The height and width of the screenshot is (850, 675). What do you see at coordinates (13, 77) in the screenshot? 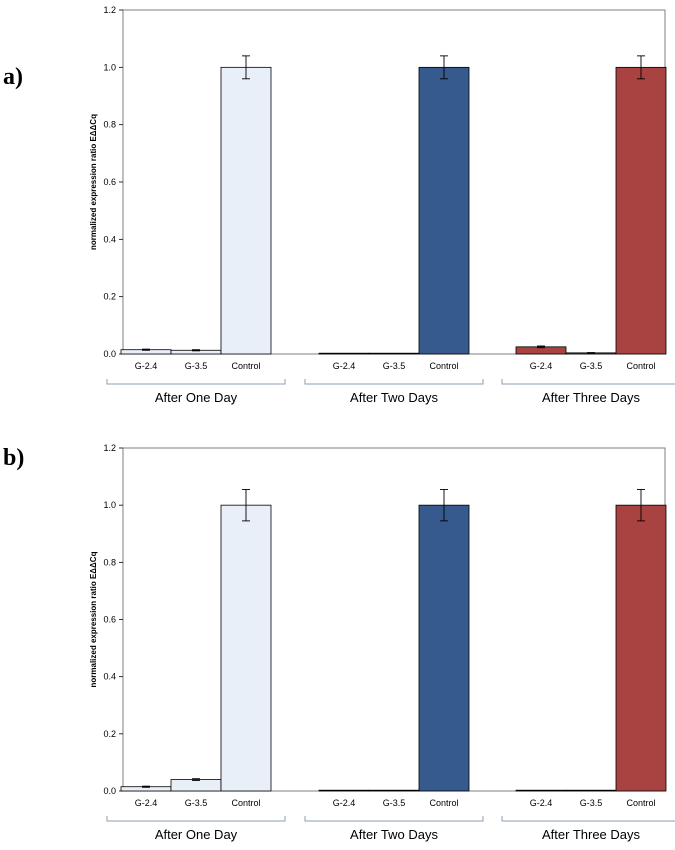
I see `panel-label: a)` at bounding box center [13, 77].